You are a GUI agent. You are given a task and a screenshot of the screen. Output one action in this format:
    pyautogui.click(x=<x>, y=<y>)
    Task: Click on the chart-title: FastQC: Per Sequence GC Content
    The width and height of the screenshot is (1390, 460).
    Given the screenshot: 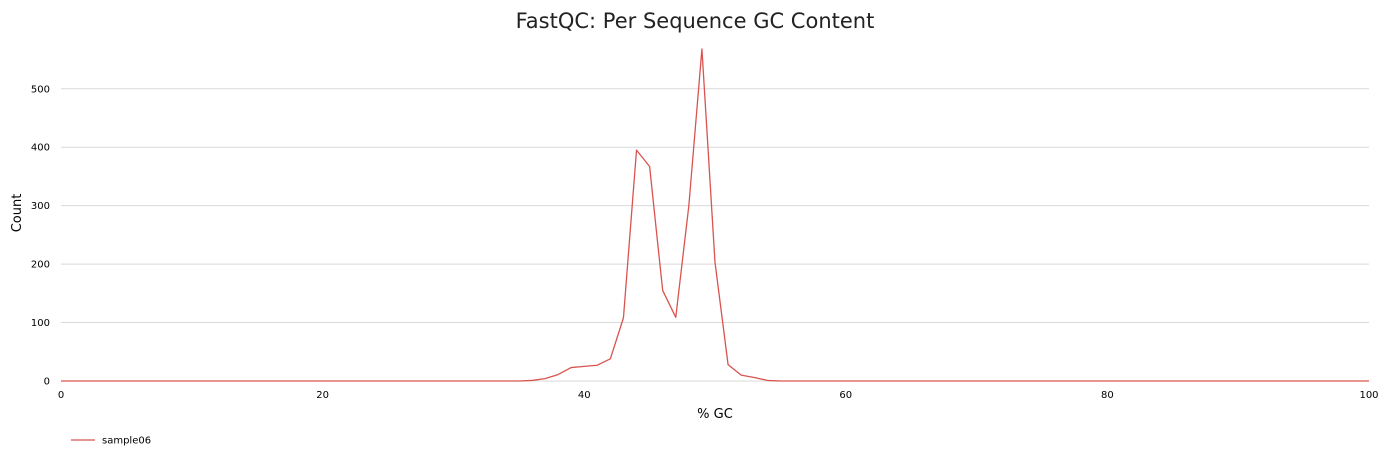 What is the action you would take?
    pyautogui.click(x=695, y=21)
    